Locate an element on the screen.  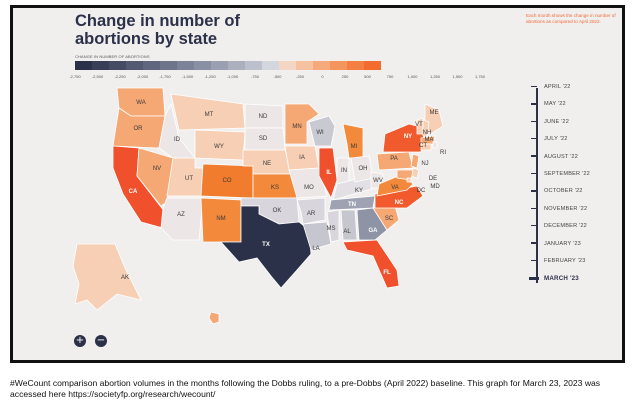
state-wi is located at coordinates (322, 131).